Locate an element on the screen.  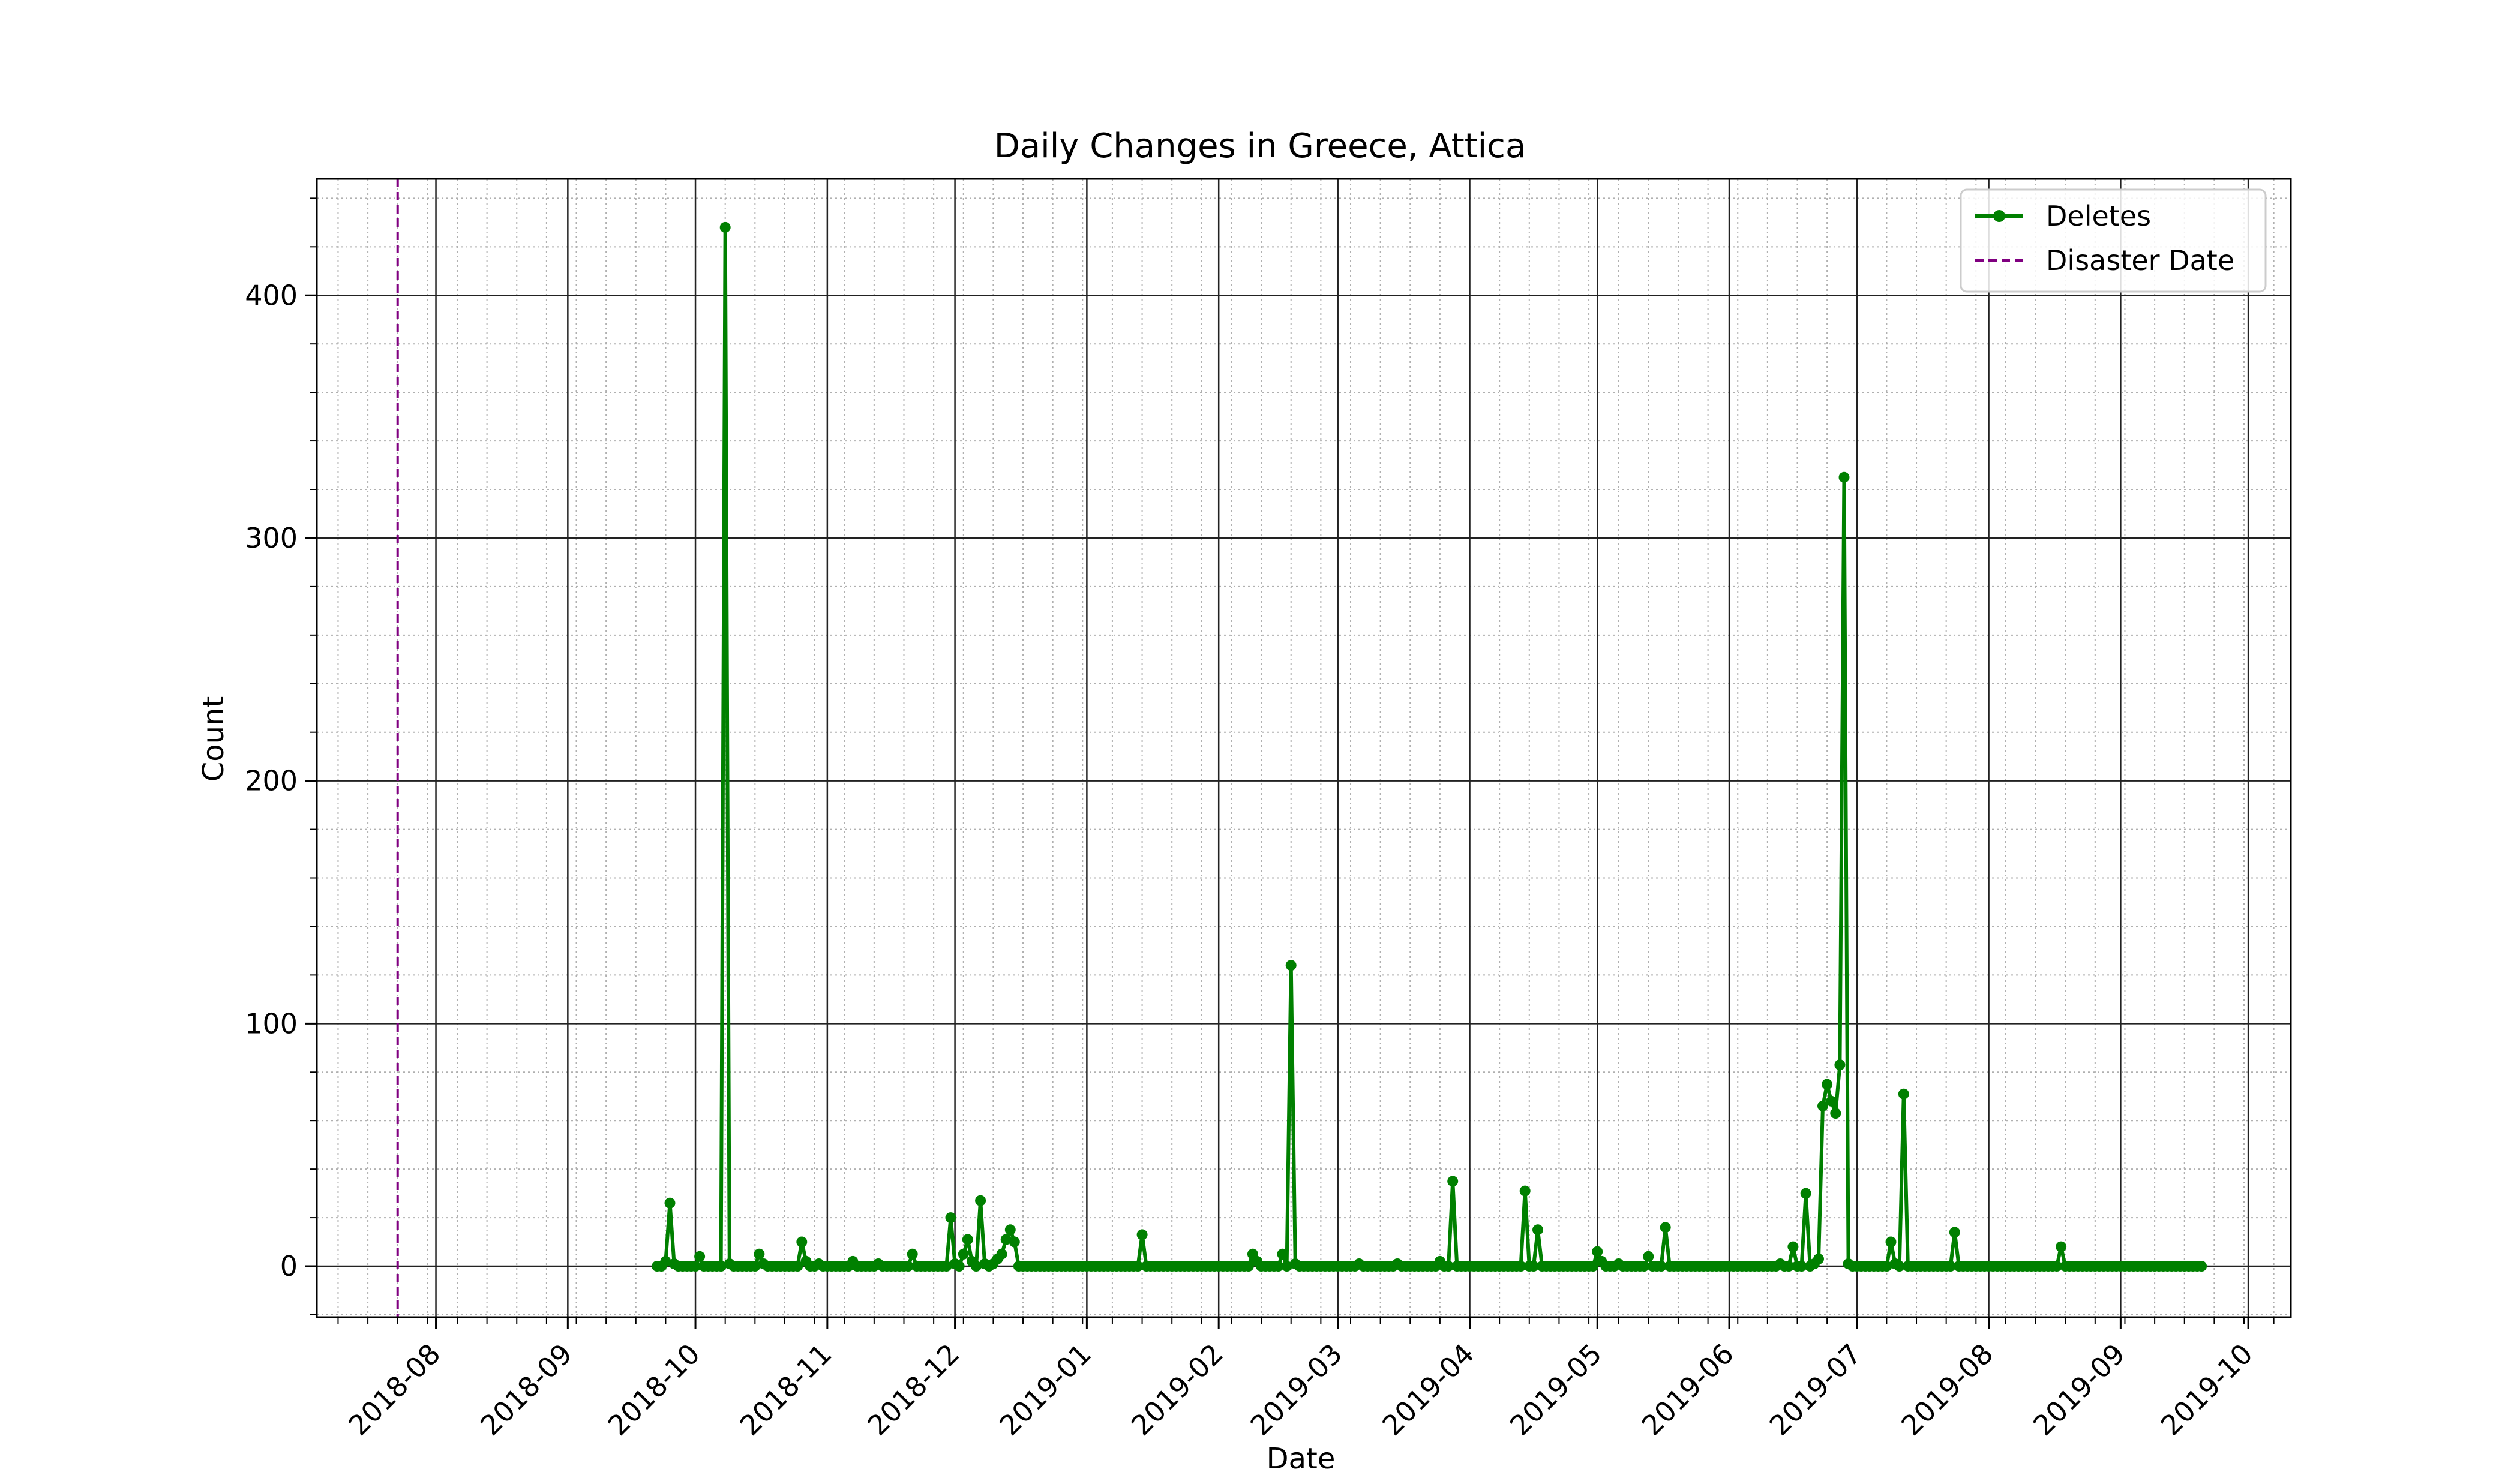
y-tick-label: 0 is located at coordinates (289, 1266).